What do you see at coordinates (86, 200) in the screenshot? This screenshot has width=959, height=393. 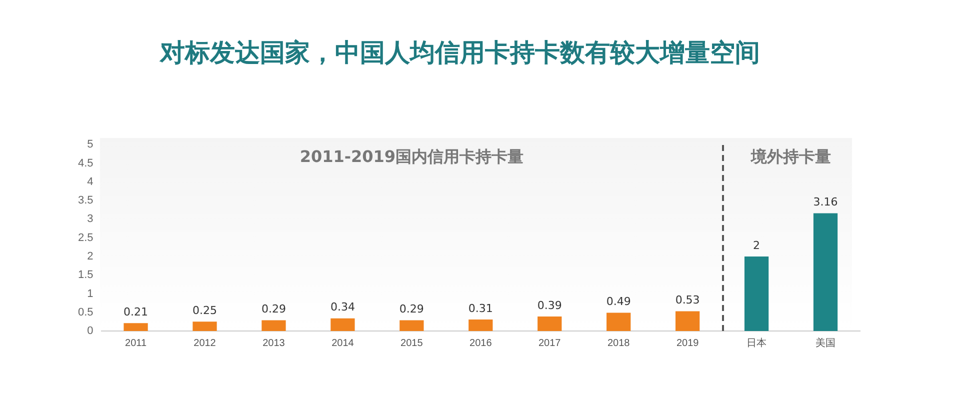 I see `y-tick-label: 3.5` at bounding box center [86, 200].